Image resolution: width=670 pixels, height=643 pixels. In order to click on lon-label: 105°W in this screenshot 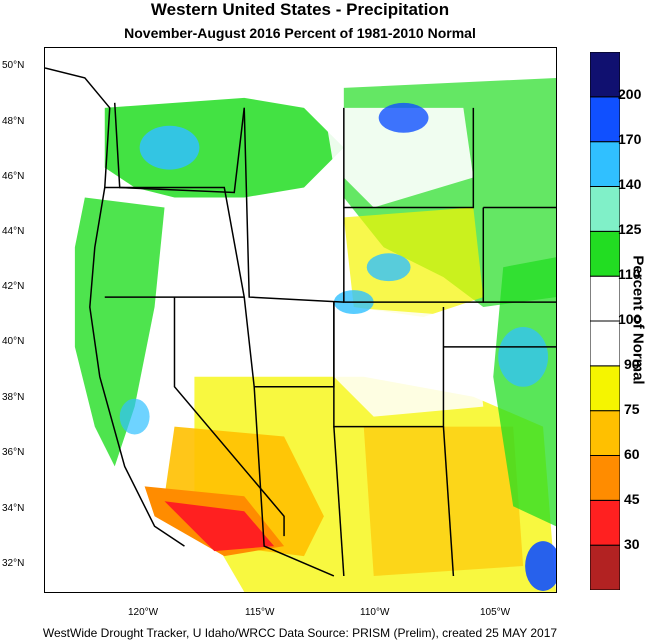, I will do `click(495, 612)`.